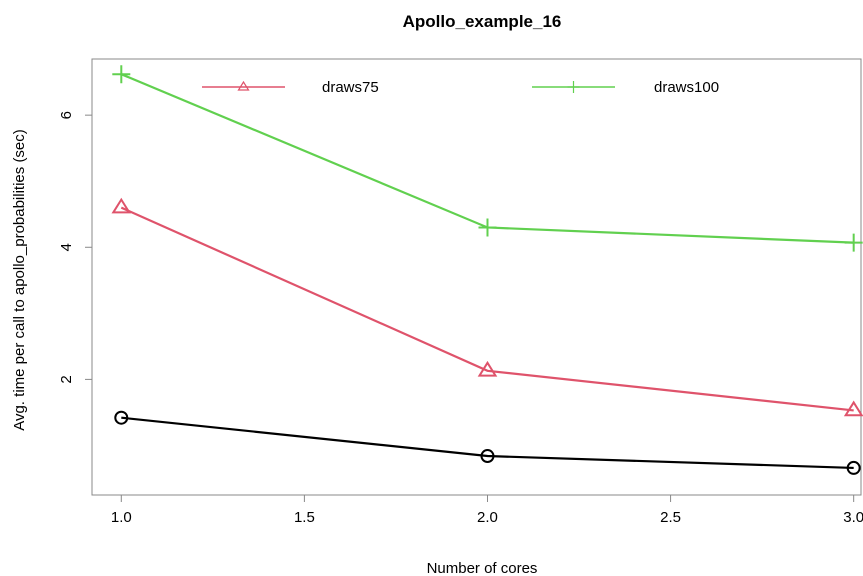 Image resolution: width=863 pixels, height=576 pixels. What do you see at coordinates (686, 87) in the screenshot?
I see `legend-label: draws100` at bounding box center [686, 87].